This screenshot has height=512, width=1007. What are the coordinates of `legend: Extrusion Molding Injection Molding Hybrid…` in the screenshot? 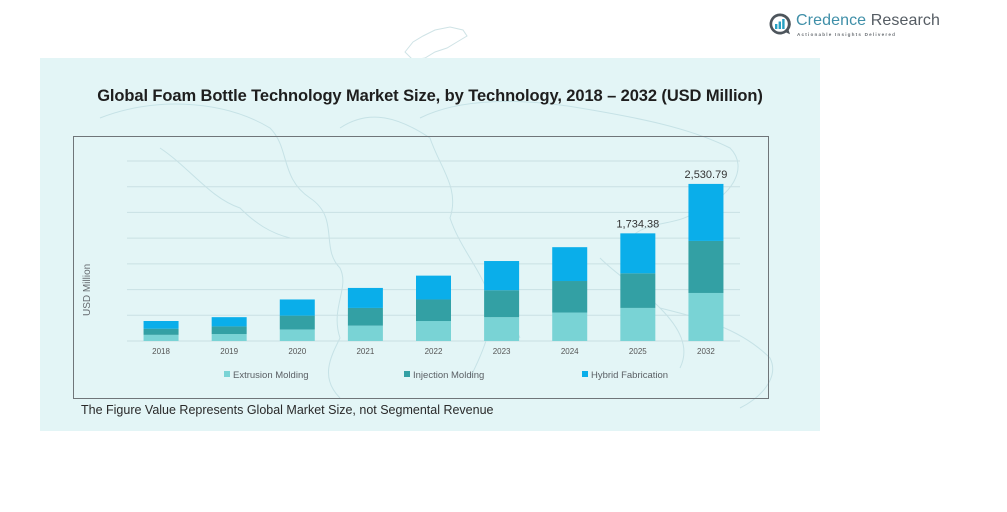 It's located at (446, 375).